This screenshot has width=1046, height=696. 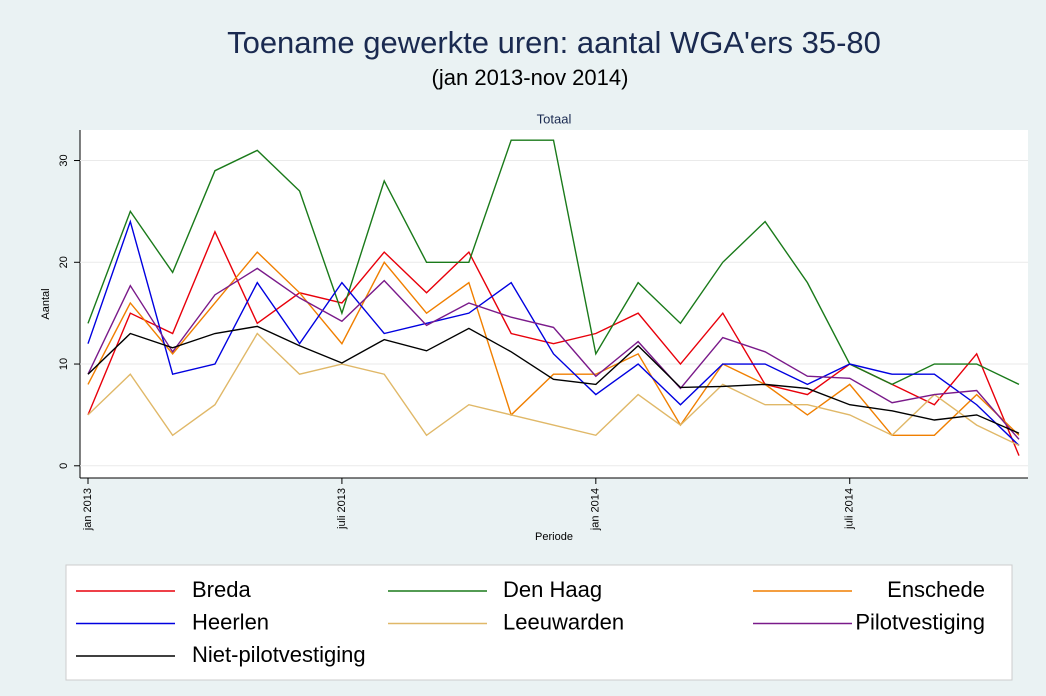 I want to click on x-tick-label: juli 2013, so click(x=342, y=509).